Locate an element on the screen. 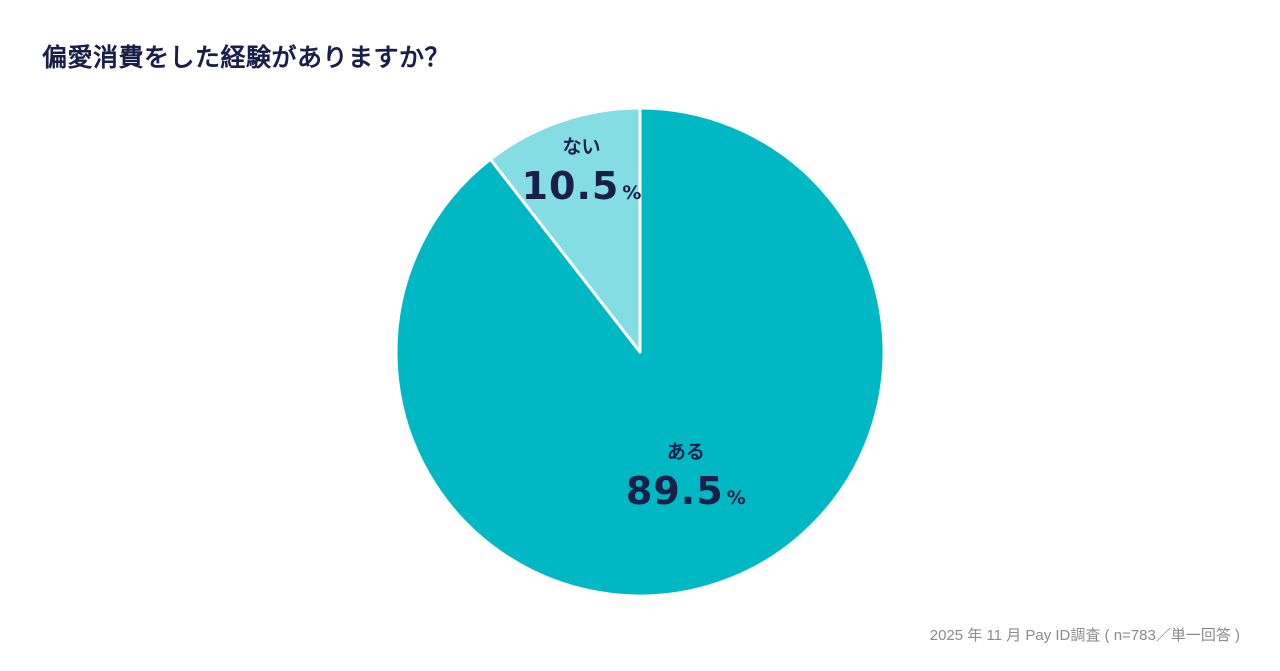 The width and height of the screenshot is (1280, 671). slice-value-yes: 89.5% is located at coordinates (686, 491).